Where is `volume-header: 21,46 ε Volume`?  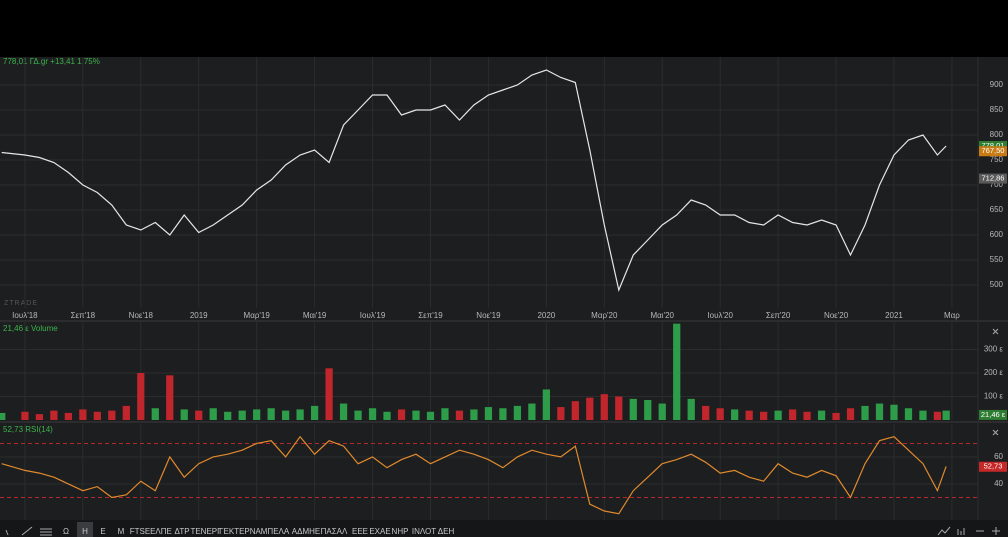
volume-header: 21,46 ε Volume is located at coordinates (30, 328).